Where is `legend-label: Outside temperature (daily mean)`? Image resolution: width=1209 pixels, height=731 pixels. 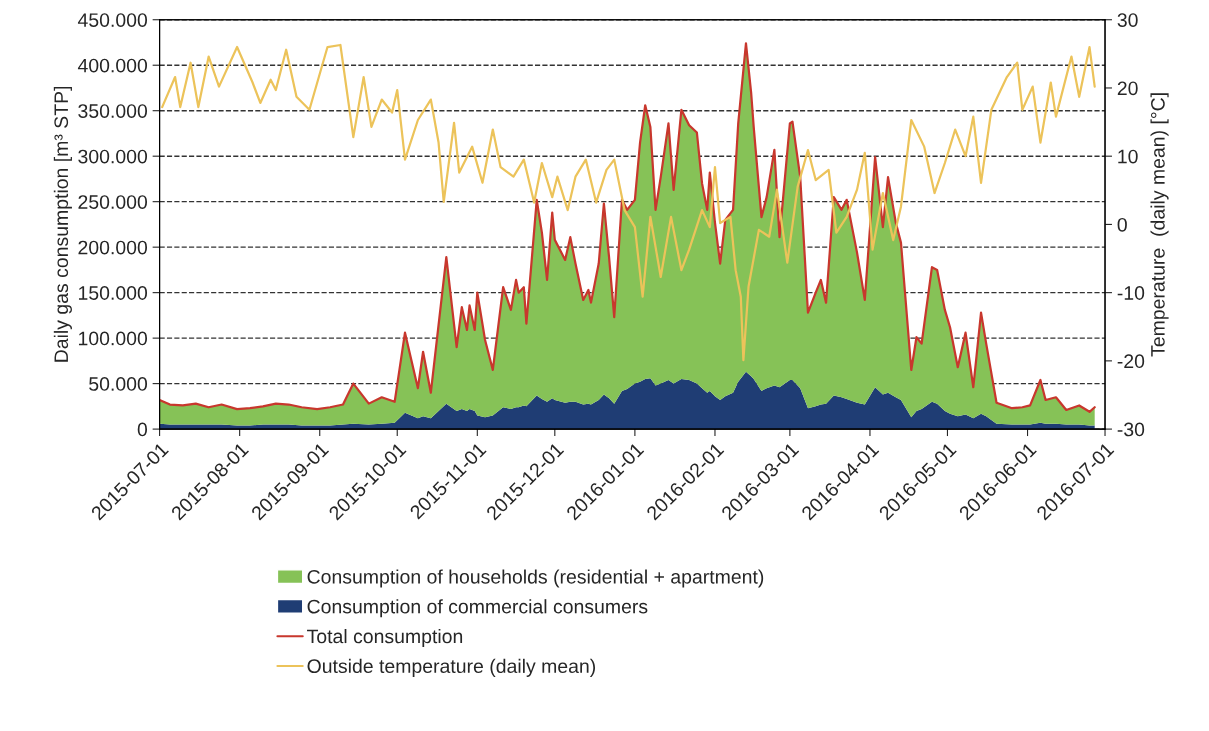
legend-label: Outside temperature (daily mean) is located at coordinates (451, 667).